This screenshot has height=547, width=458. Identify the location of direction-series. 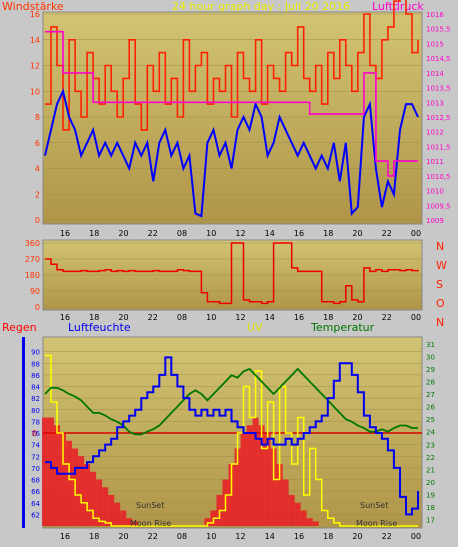
(232, 273).